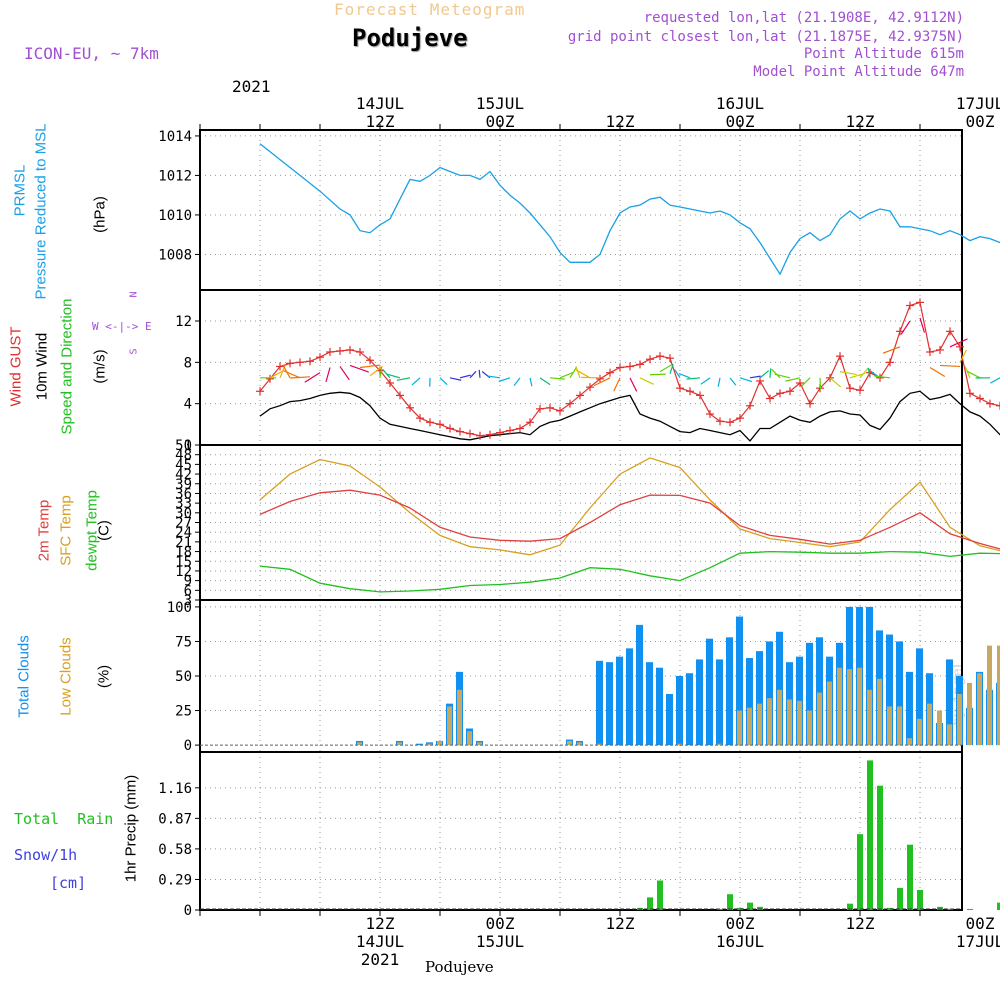 This screenshot has height=1000, width=1000. What do you see at coordinates (68, 883) in the screenshot?
I see `precip-cm-label: [cm]` at bounding box center [68, 883].